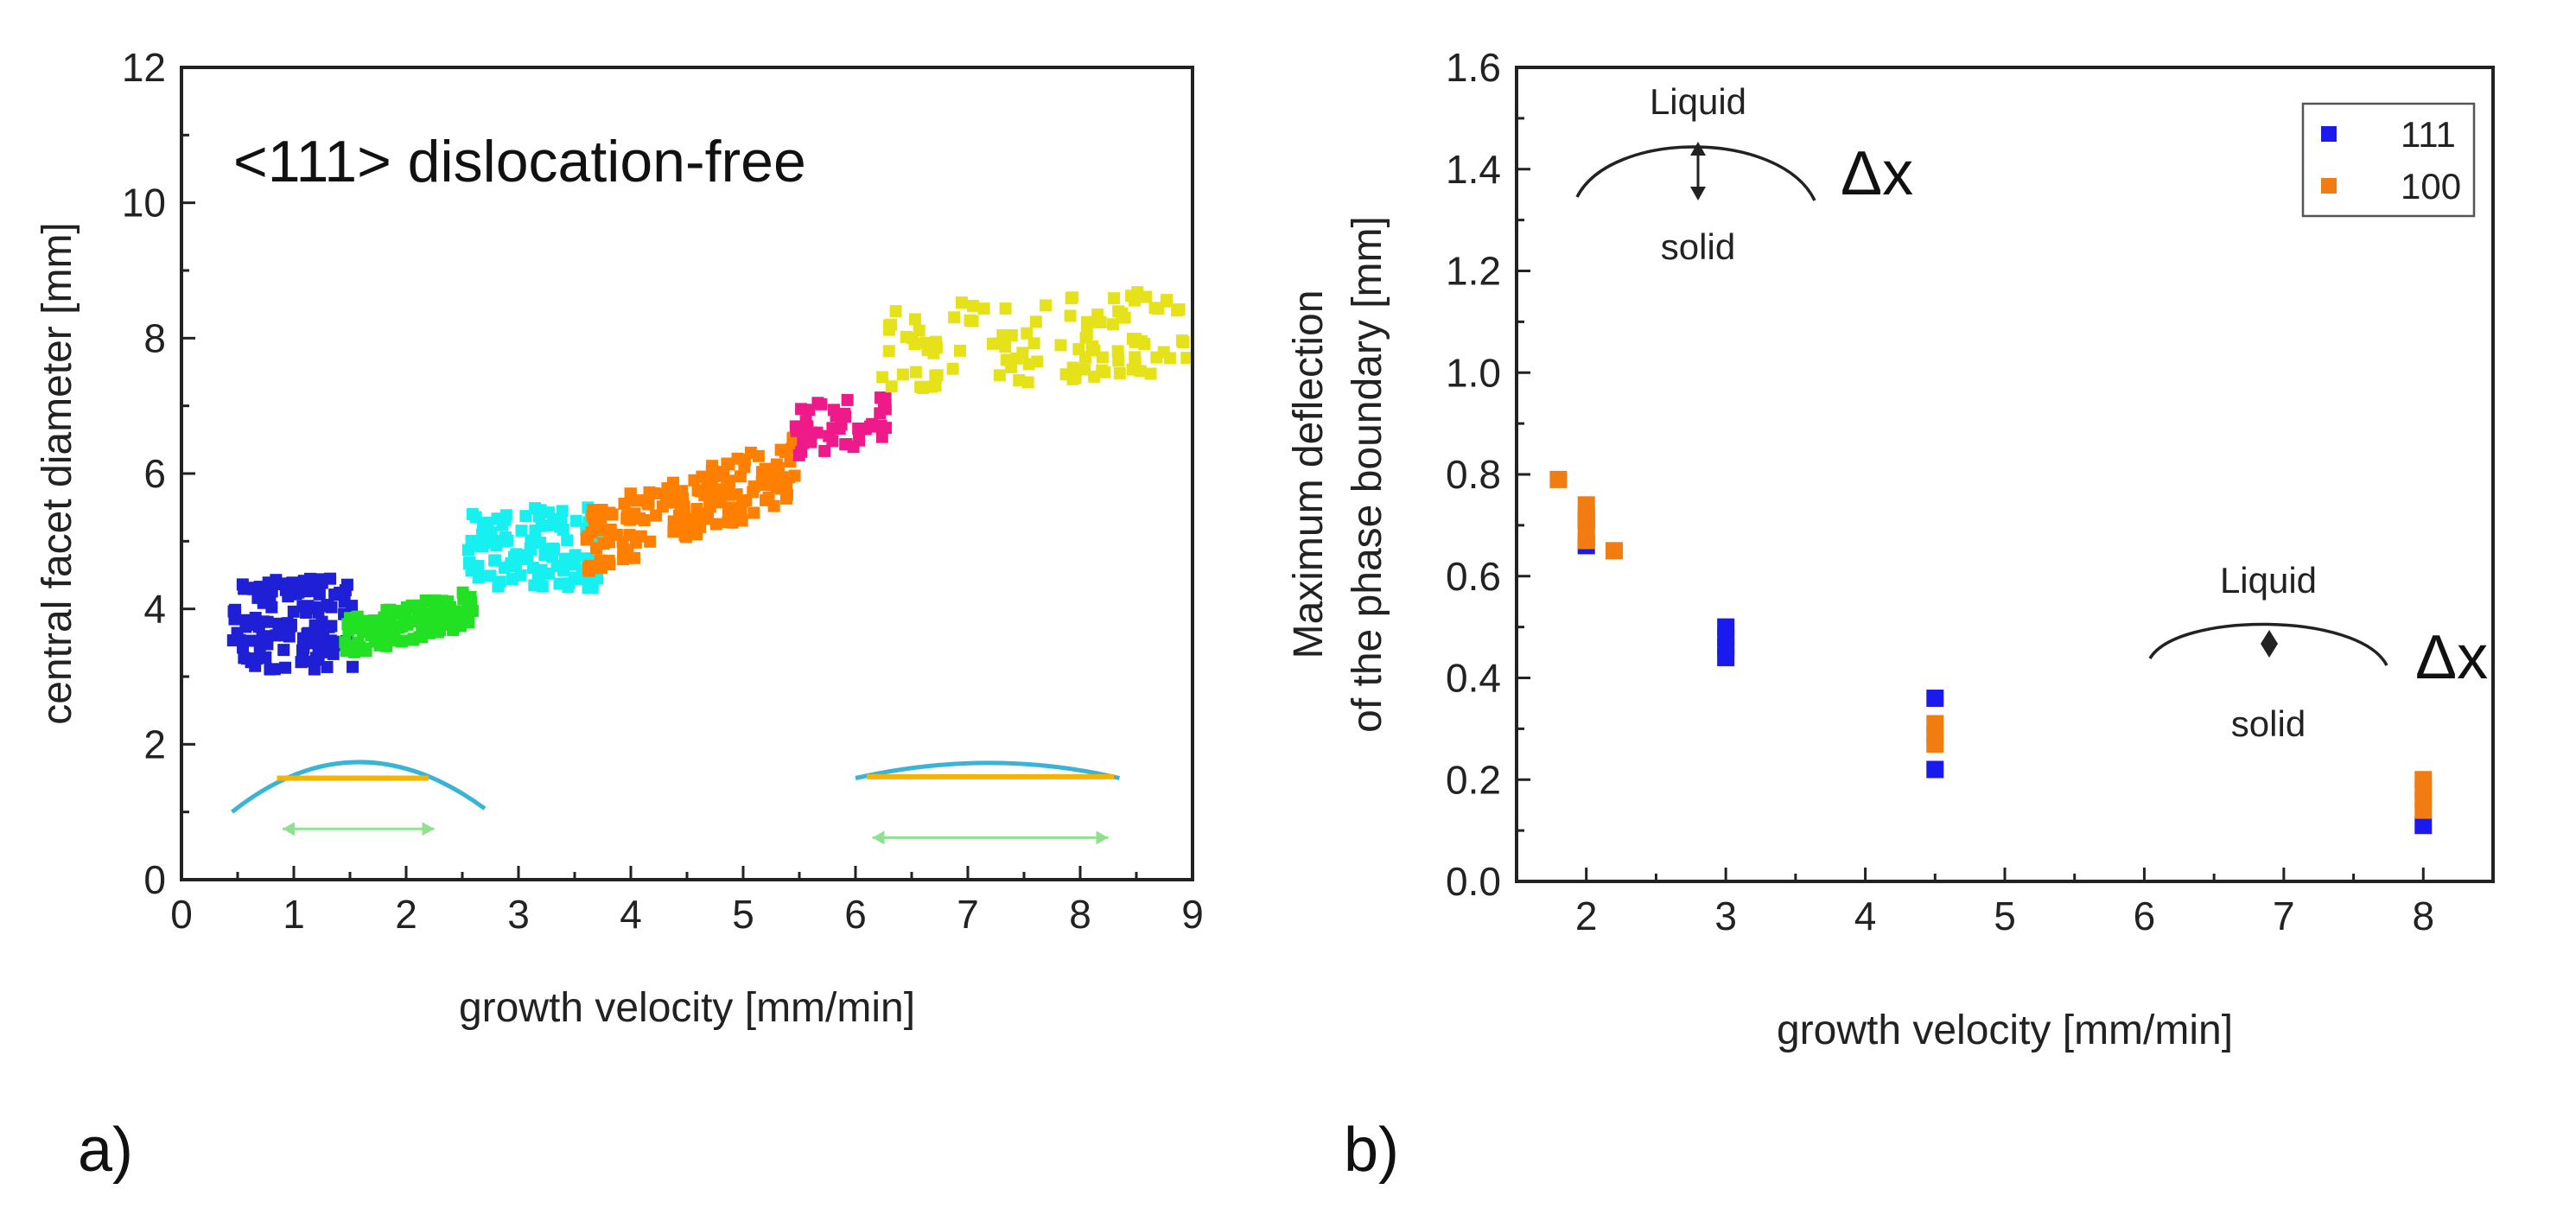 This screenshot has width=2576, height=1221. What do you see at coordinates (406, 914) in the screenshot?
I see `panel-a-x-tick-label: 2` at bounding box center [406, 914].